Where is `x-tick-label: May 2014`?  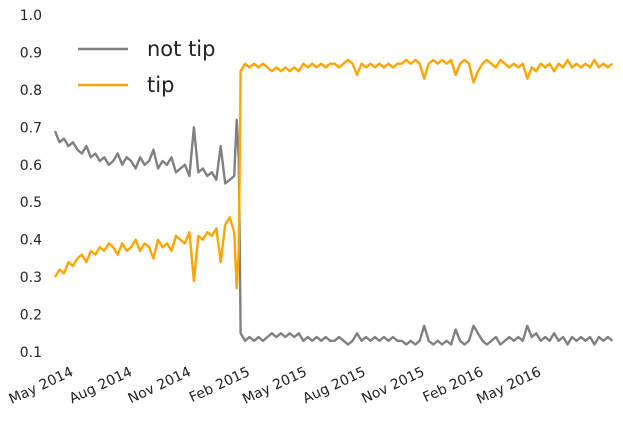 x-tick-label: May 2014 is located at coordinates (41, 386).